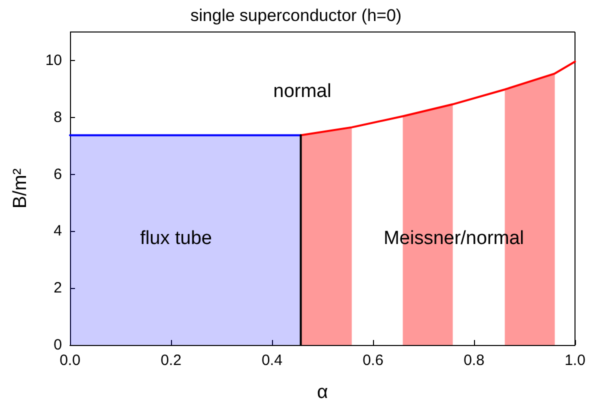 The height and width of the screenshot is (419, 592). Describe the element at coordinates (58, 231) in the screenshot. I see `y-tick-label: 4` at that location.